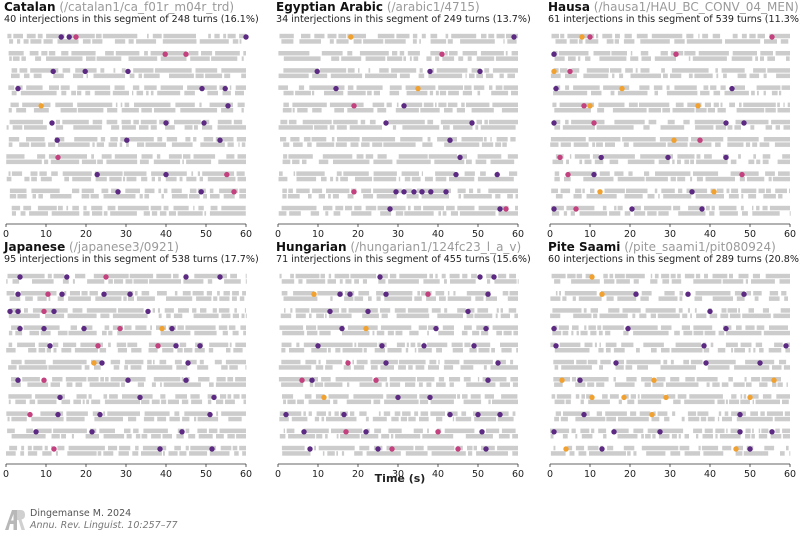 The width and height of the screenshot is (800, 537). Describe the element at coordinates (662, 247) in the screenshot. I see `panel-title: Pite Saami (/pite_saami1/pit080924)` at that location.